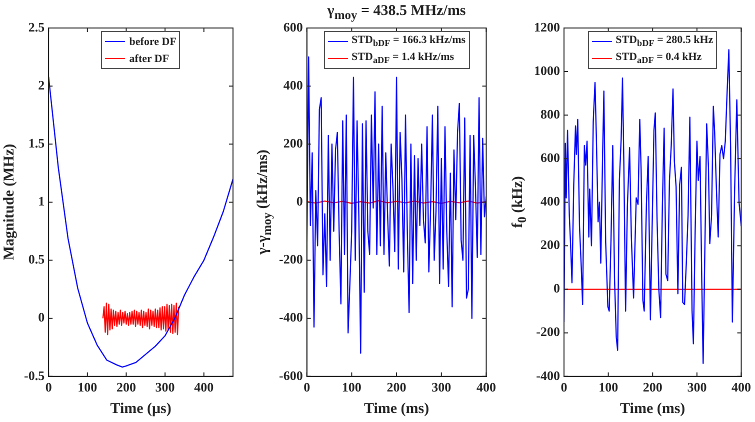  Describe the element at coordinates (37, 26) in the screenshot. I see `y-tick-label: 2.5` at that location.